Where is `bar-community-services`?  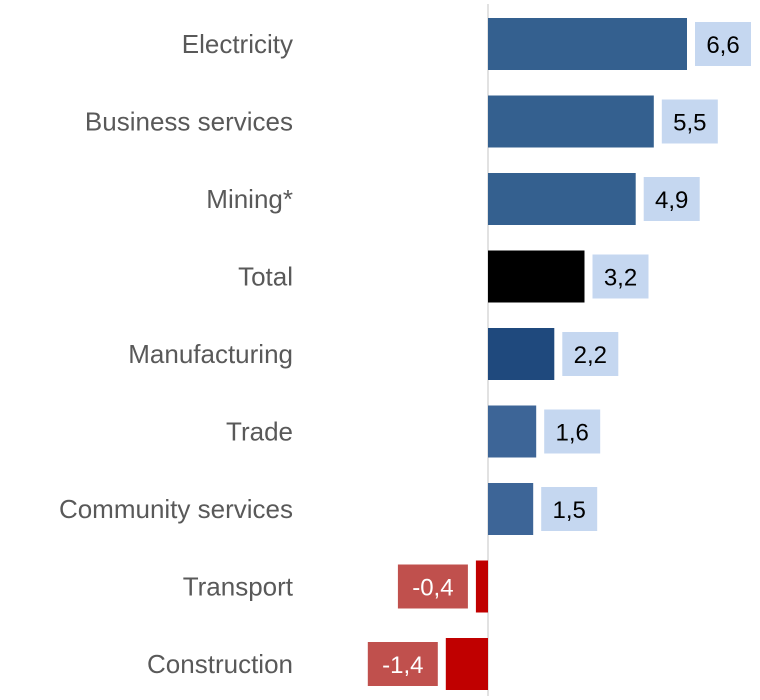
bar-community-services is located at coordinates (511, 509).